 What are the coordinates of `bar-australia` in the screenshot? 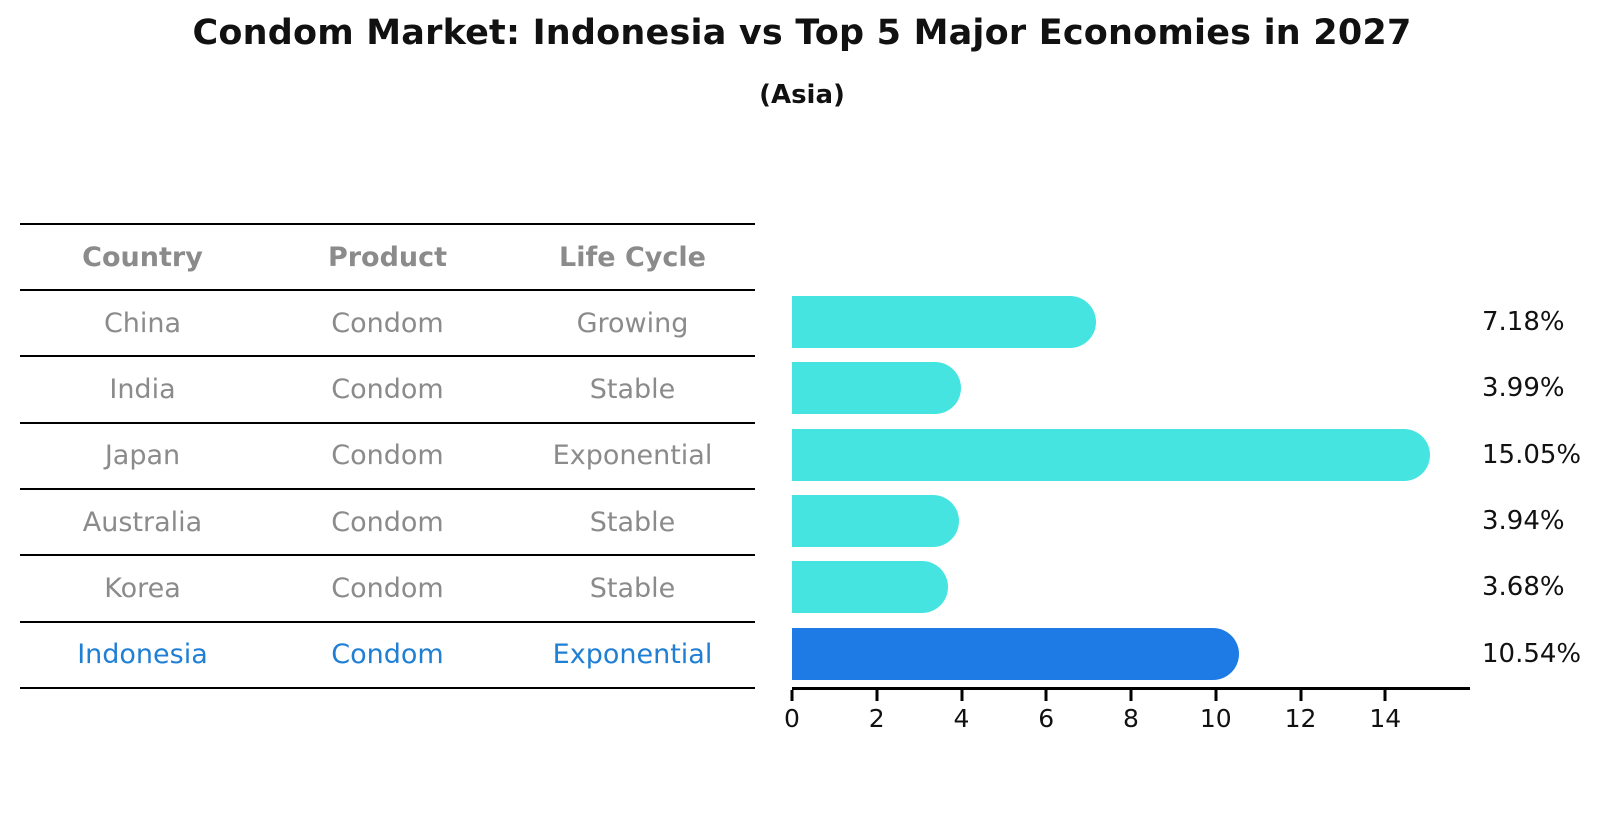 It's located at (875, 521).